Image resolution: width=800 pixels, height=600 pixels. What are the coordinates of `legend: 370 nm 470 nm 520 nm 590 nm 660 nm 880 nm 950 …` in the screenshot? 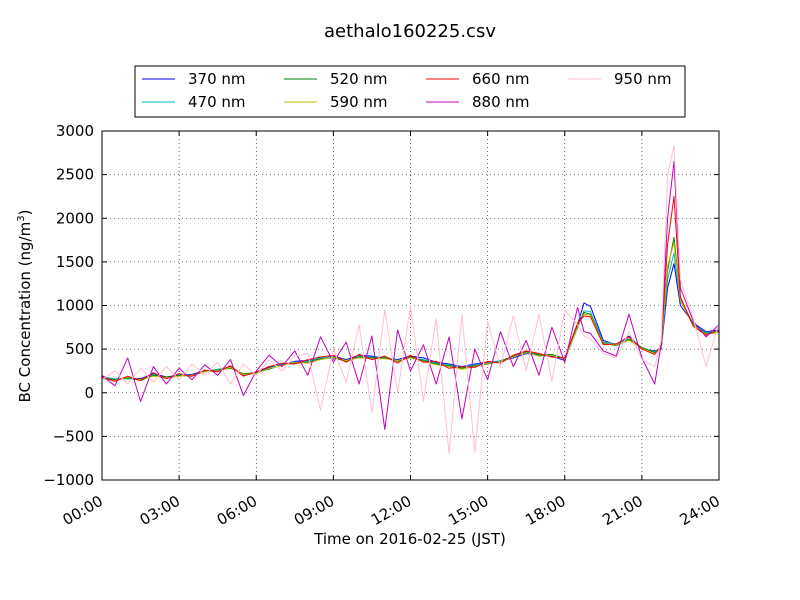 It's located at (410, 91).